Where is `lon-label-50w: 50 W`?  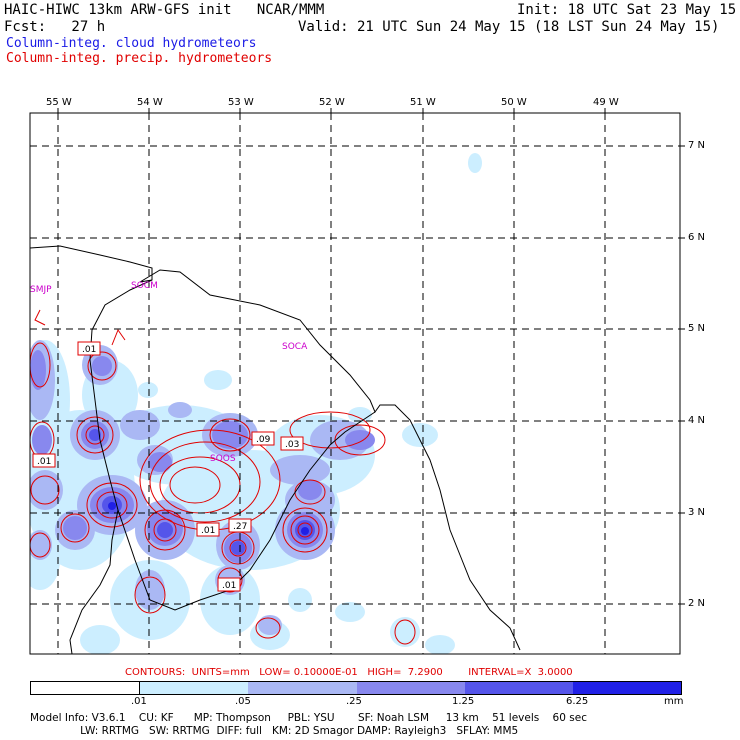 lon-label-50w: 50 W is located at coordinates (514, 102).